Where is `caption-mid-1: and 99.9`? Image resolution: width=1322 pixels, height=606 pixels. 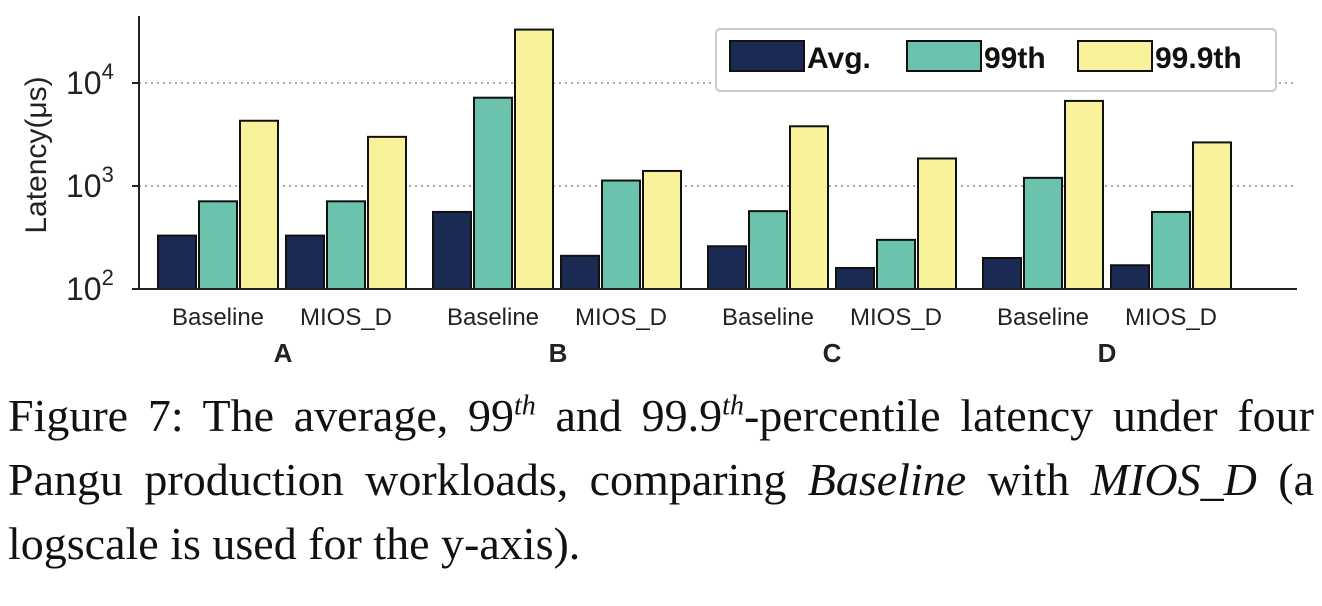 caption-mid-1: and 99.9 is located at coordinates (629, 415).